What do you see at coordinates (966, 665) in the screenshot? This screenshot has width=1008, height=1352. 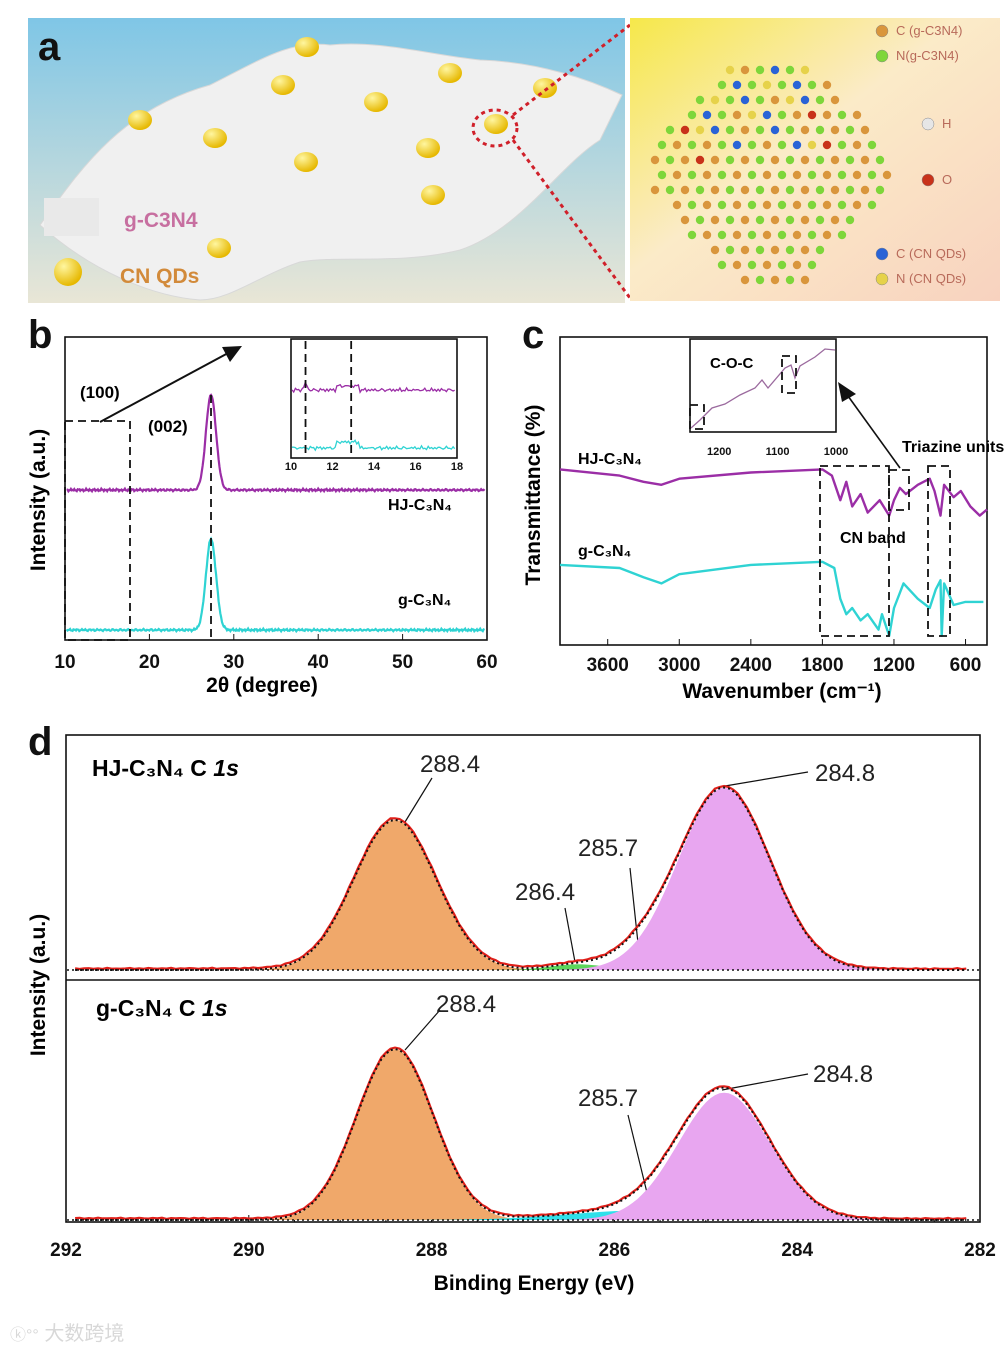 I see `x-tick-label: 600` at bounding box center [966, 665].